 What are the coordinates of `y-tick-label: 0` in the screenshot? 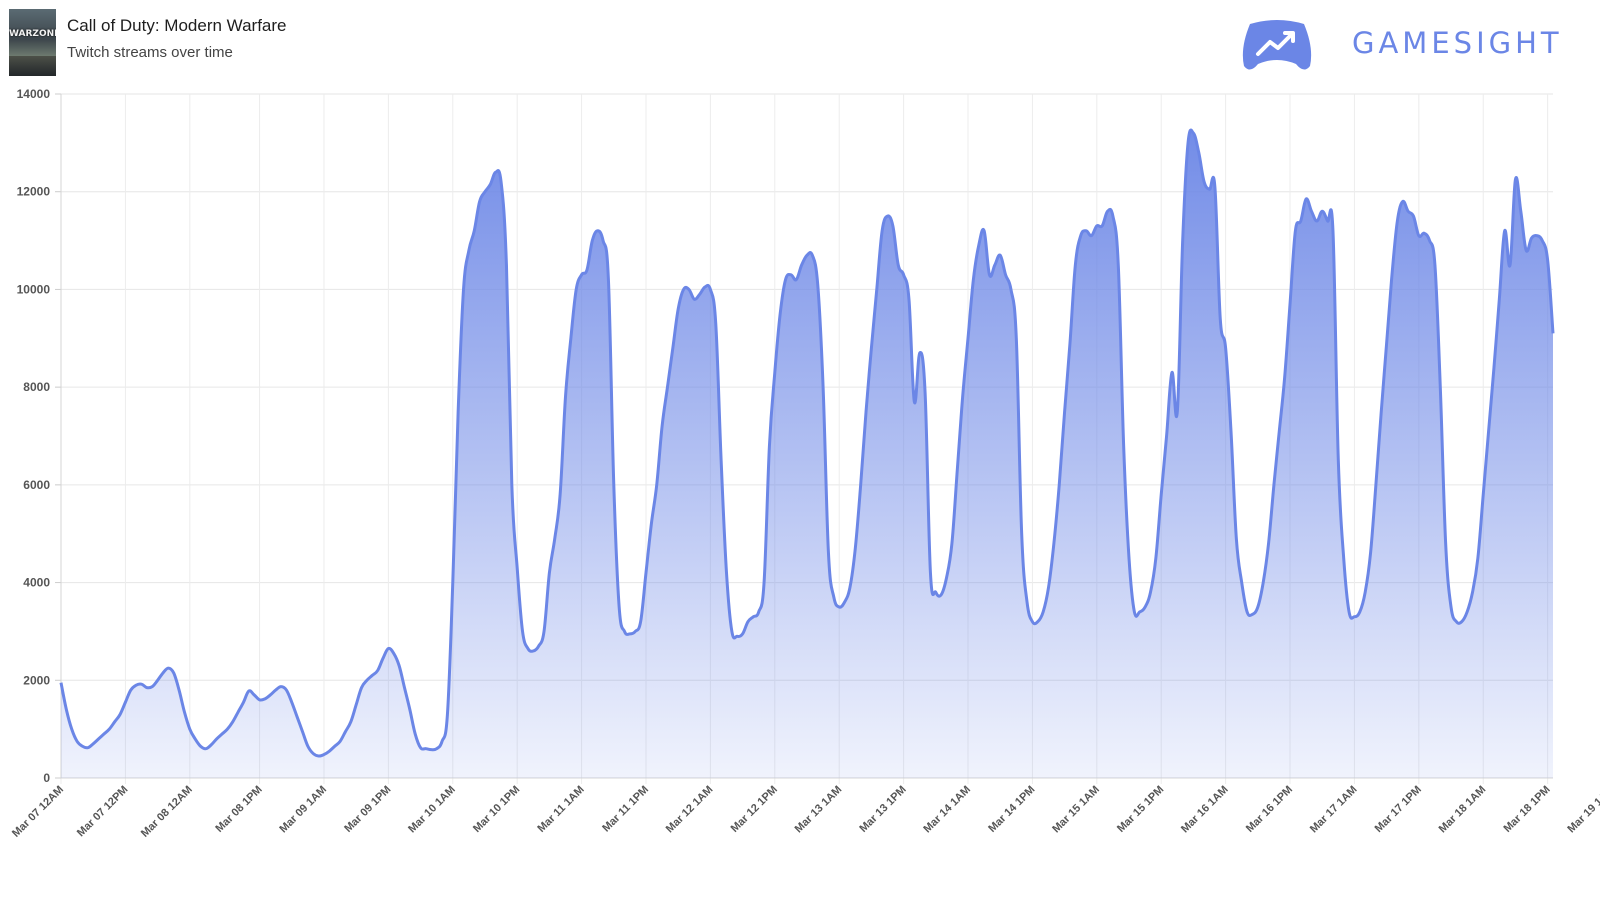 It's located at (46, 778).